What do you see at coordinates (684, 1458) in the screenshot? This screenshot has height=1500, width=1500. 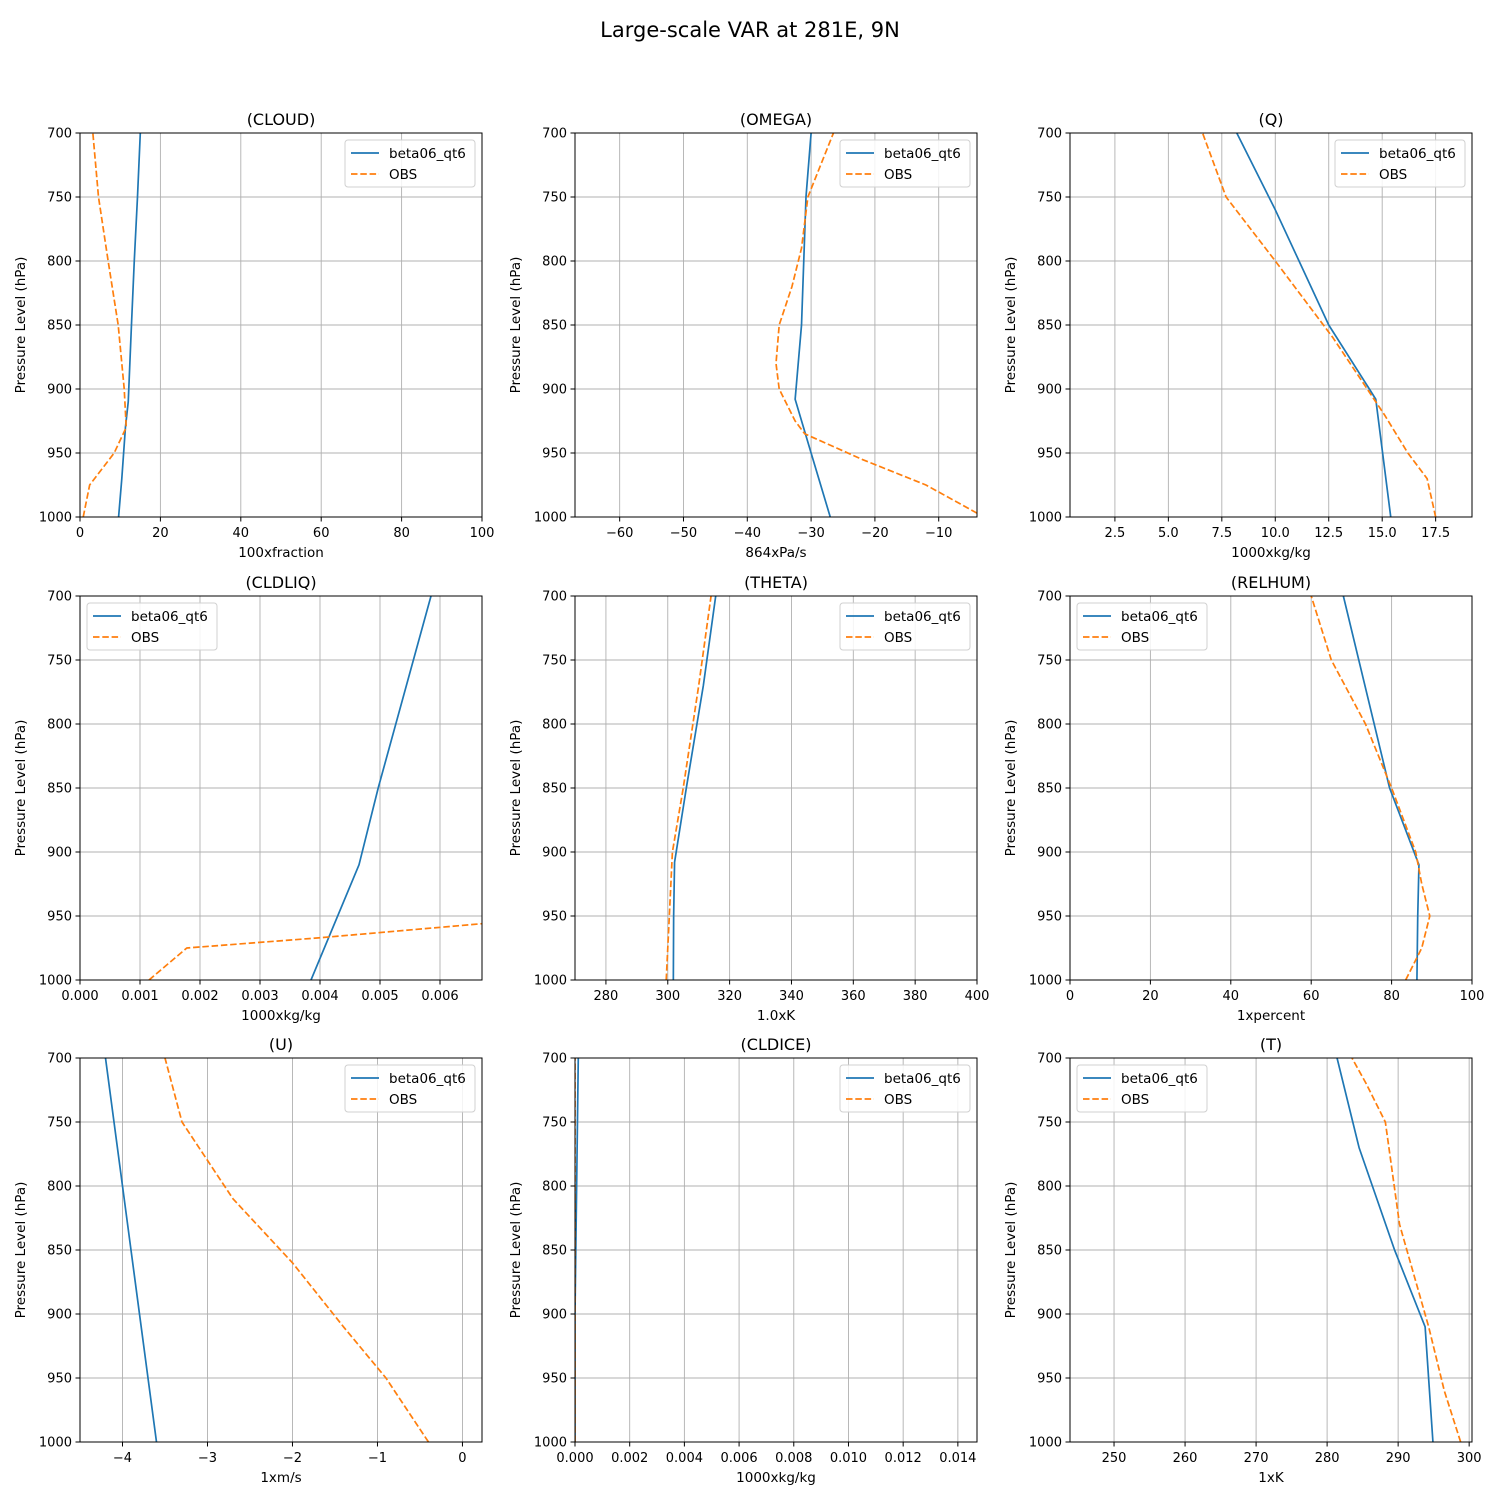 I see `x-tick-label: 0.004` at bounding box center [684, 1458].